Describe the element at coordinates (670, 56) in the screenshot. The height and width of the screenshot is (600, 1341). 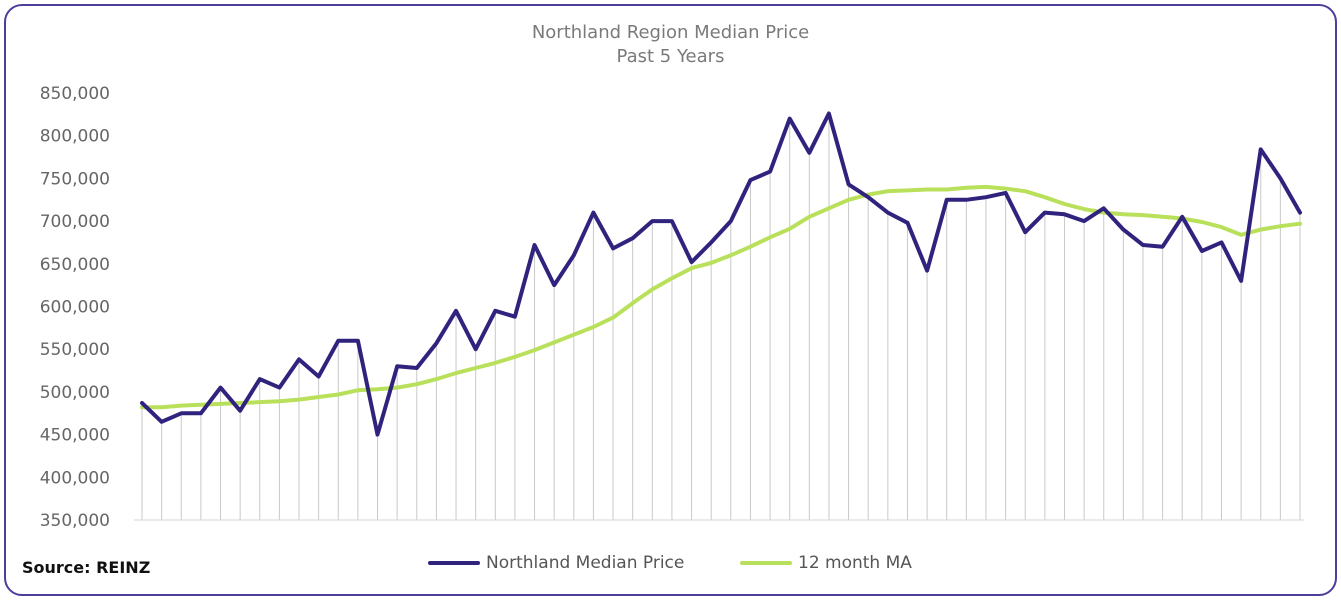
I see `chart-subtitle: Past 5 Years` at that location.